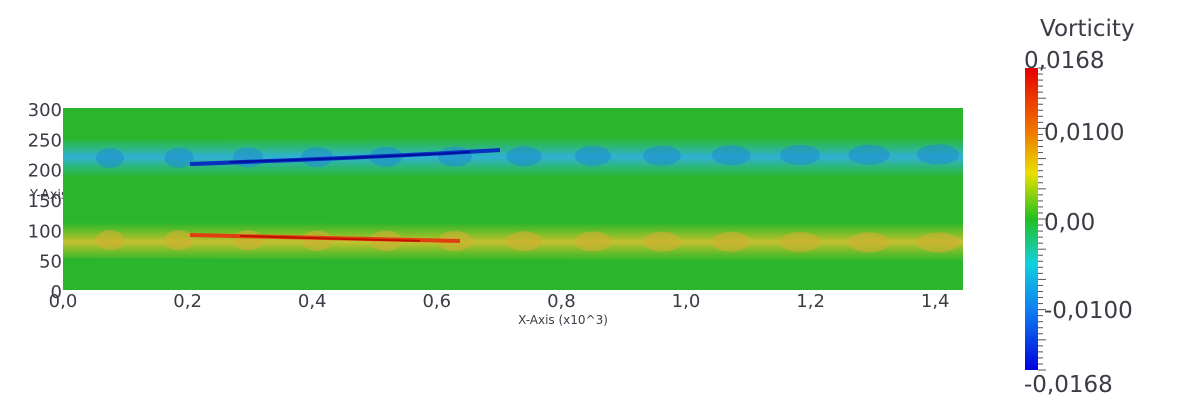  I want to click on y-tick-label: 200, so click(45, 171).